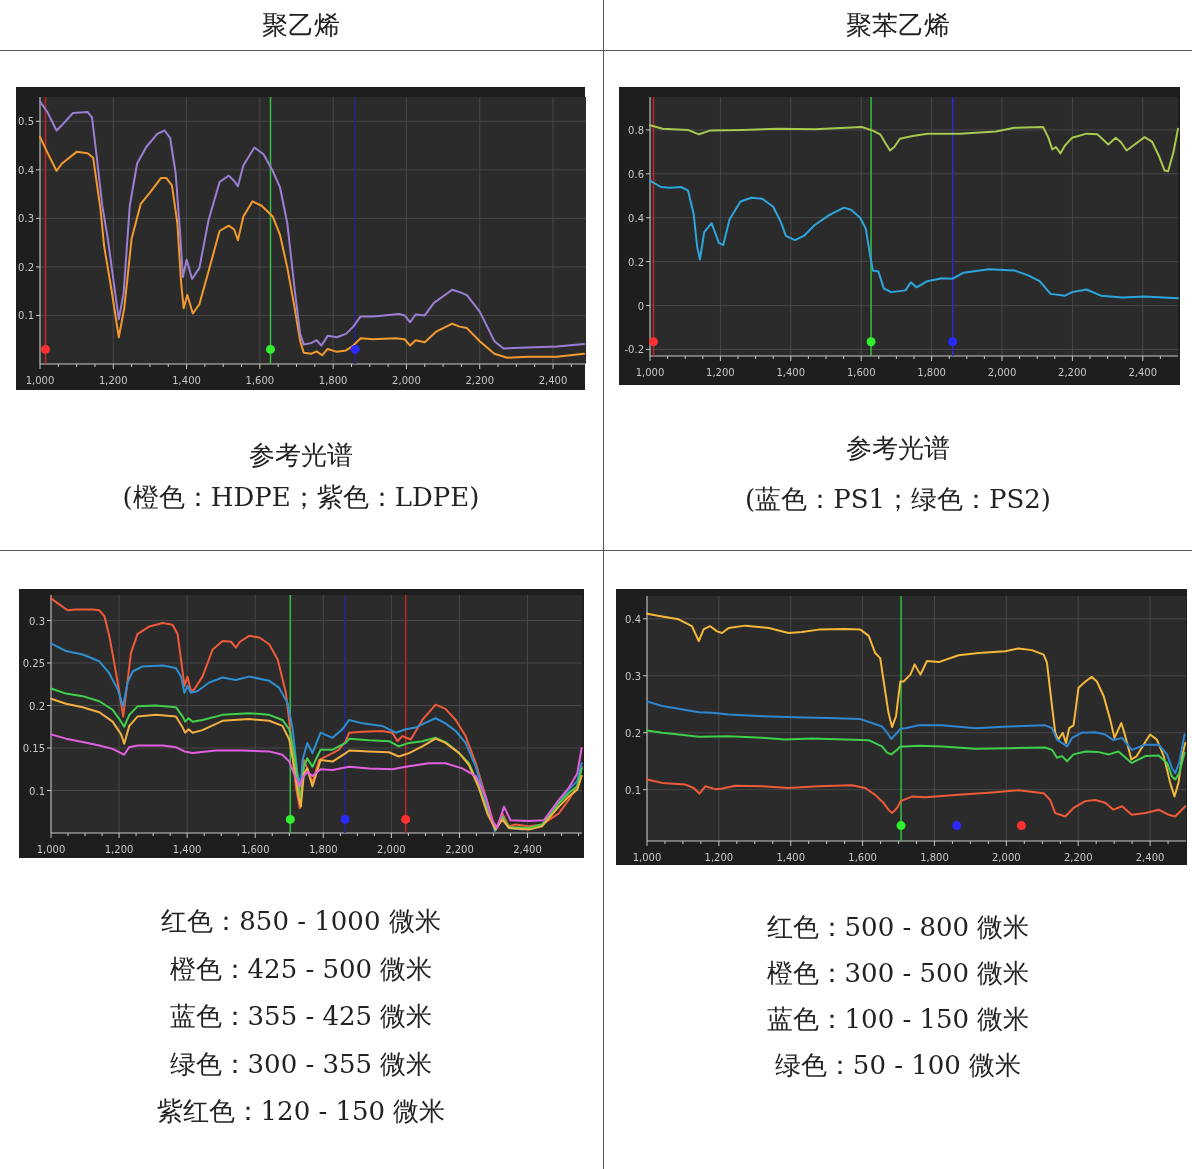  What do you see at coordinates (33, 663) in the screenshot?
I see `ytick: 0.25` at bounding box center [33, 663].